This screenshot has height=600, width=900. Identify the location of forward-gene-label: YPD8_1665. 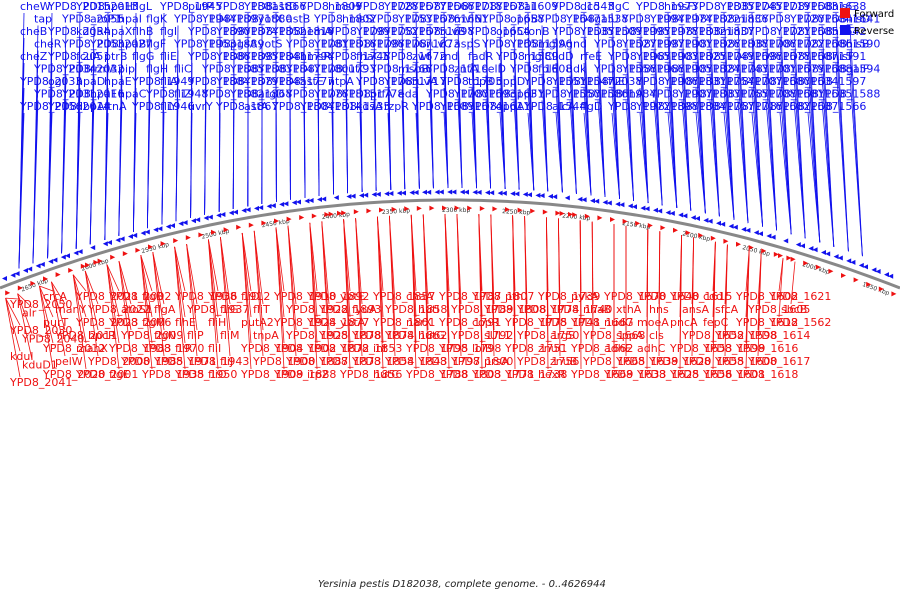
(613, 361).